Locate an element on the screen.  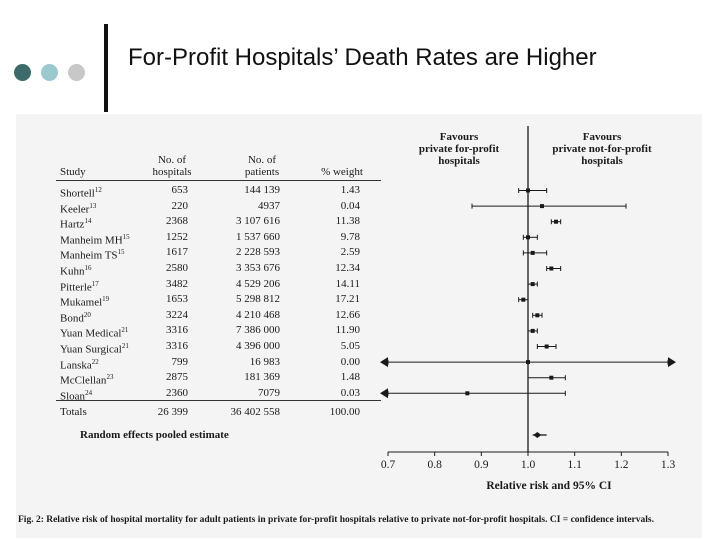
weight-value: 5.05 is located at coordinates (350, 346).